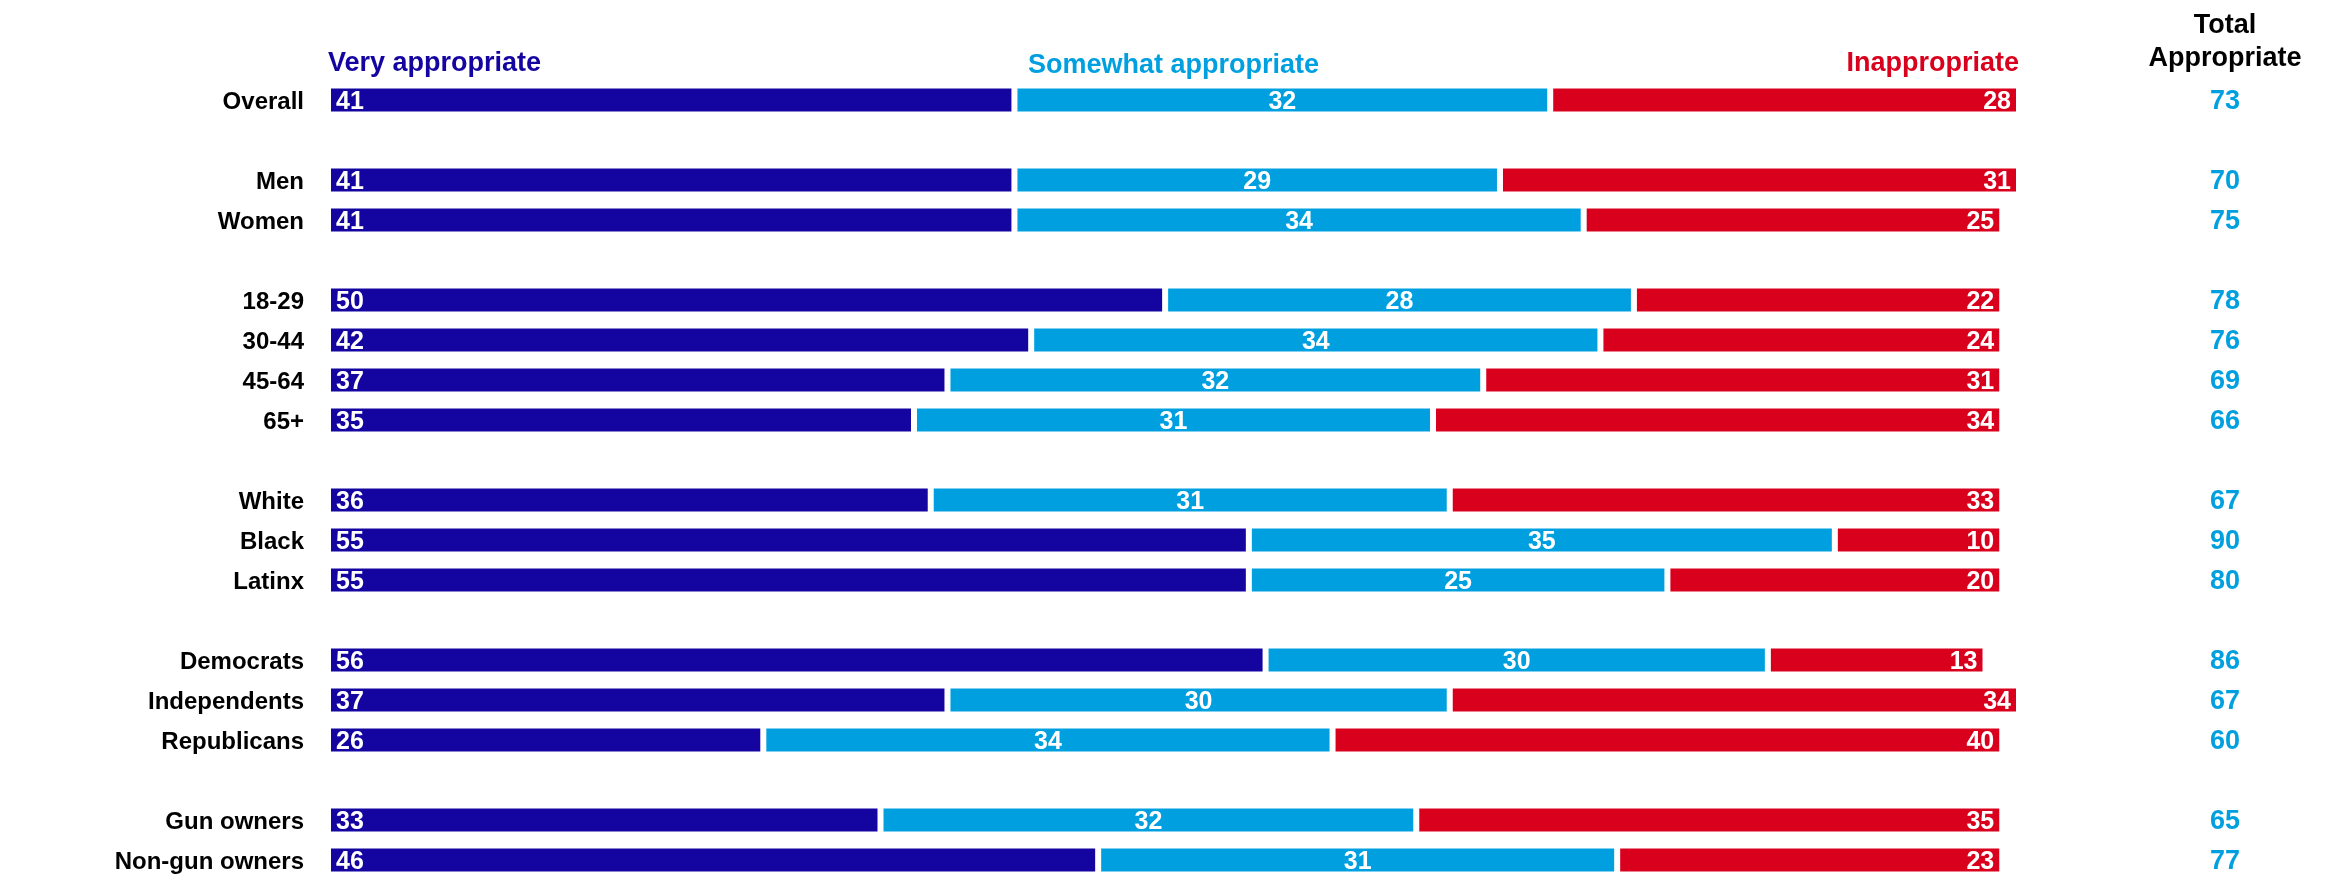 This screenshot has width=2326, height=887. Describe the element at coordinates (2224, 860) in the screenshot. I see `text: 77` at that location.